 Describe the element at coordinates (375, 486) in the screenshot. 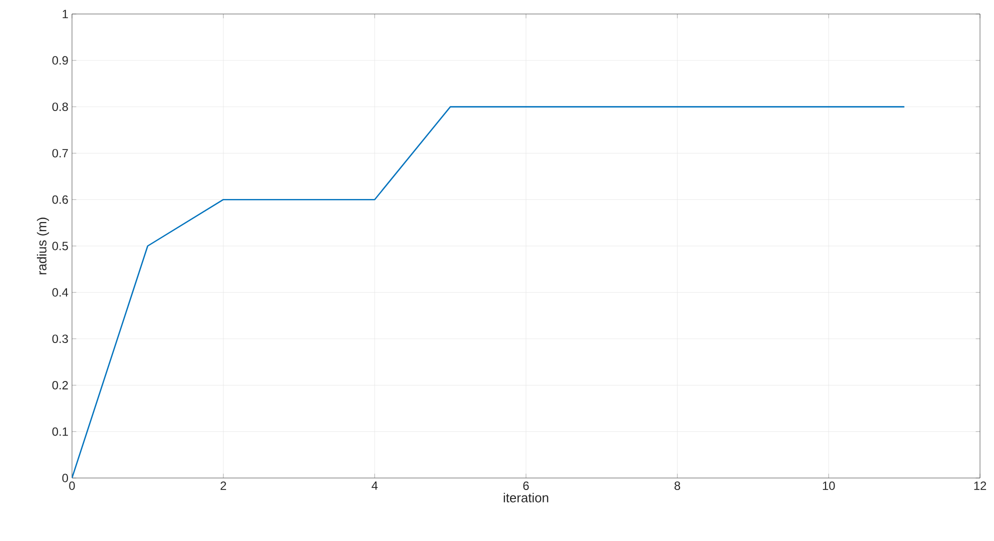

I see `x-tick-label: 4` at that location.